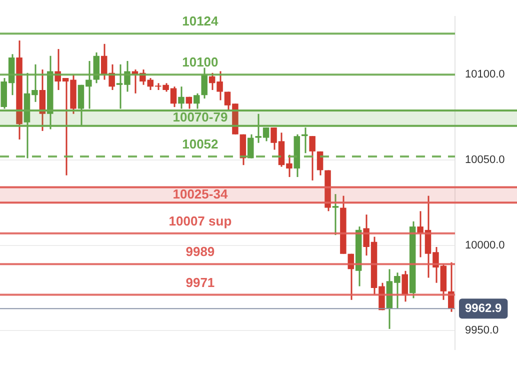  What do you see at coordinates (201, 21) in the screenshot?
I see `ref-line-label: 10124` at bounding box center [201, 21].